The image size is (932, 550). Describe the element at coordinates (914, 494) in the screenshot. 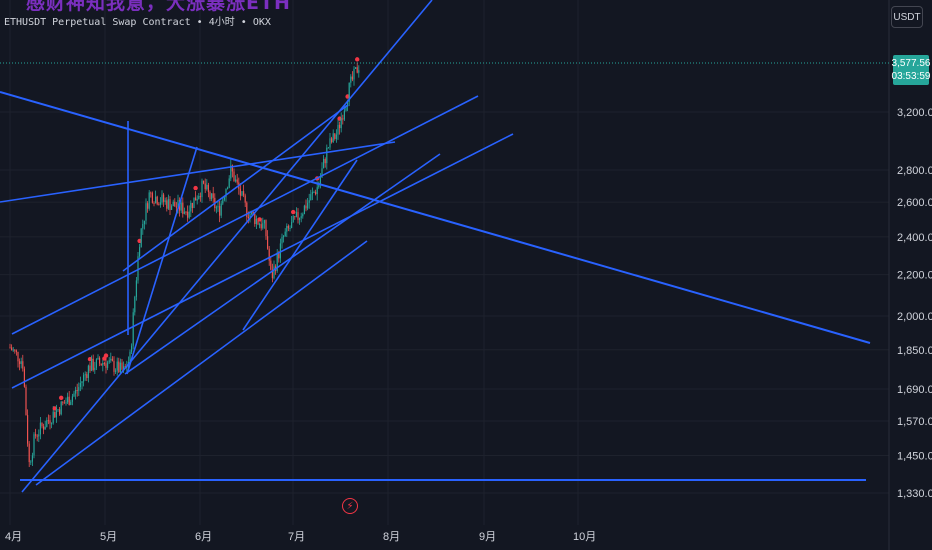

I see `price-tick-label: 1,330.00` at that location.